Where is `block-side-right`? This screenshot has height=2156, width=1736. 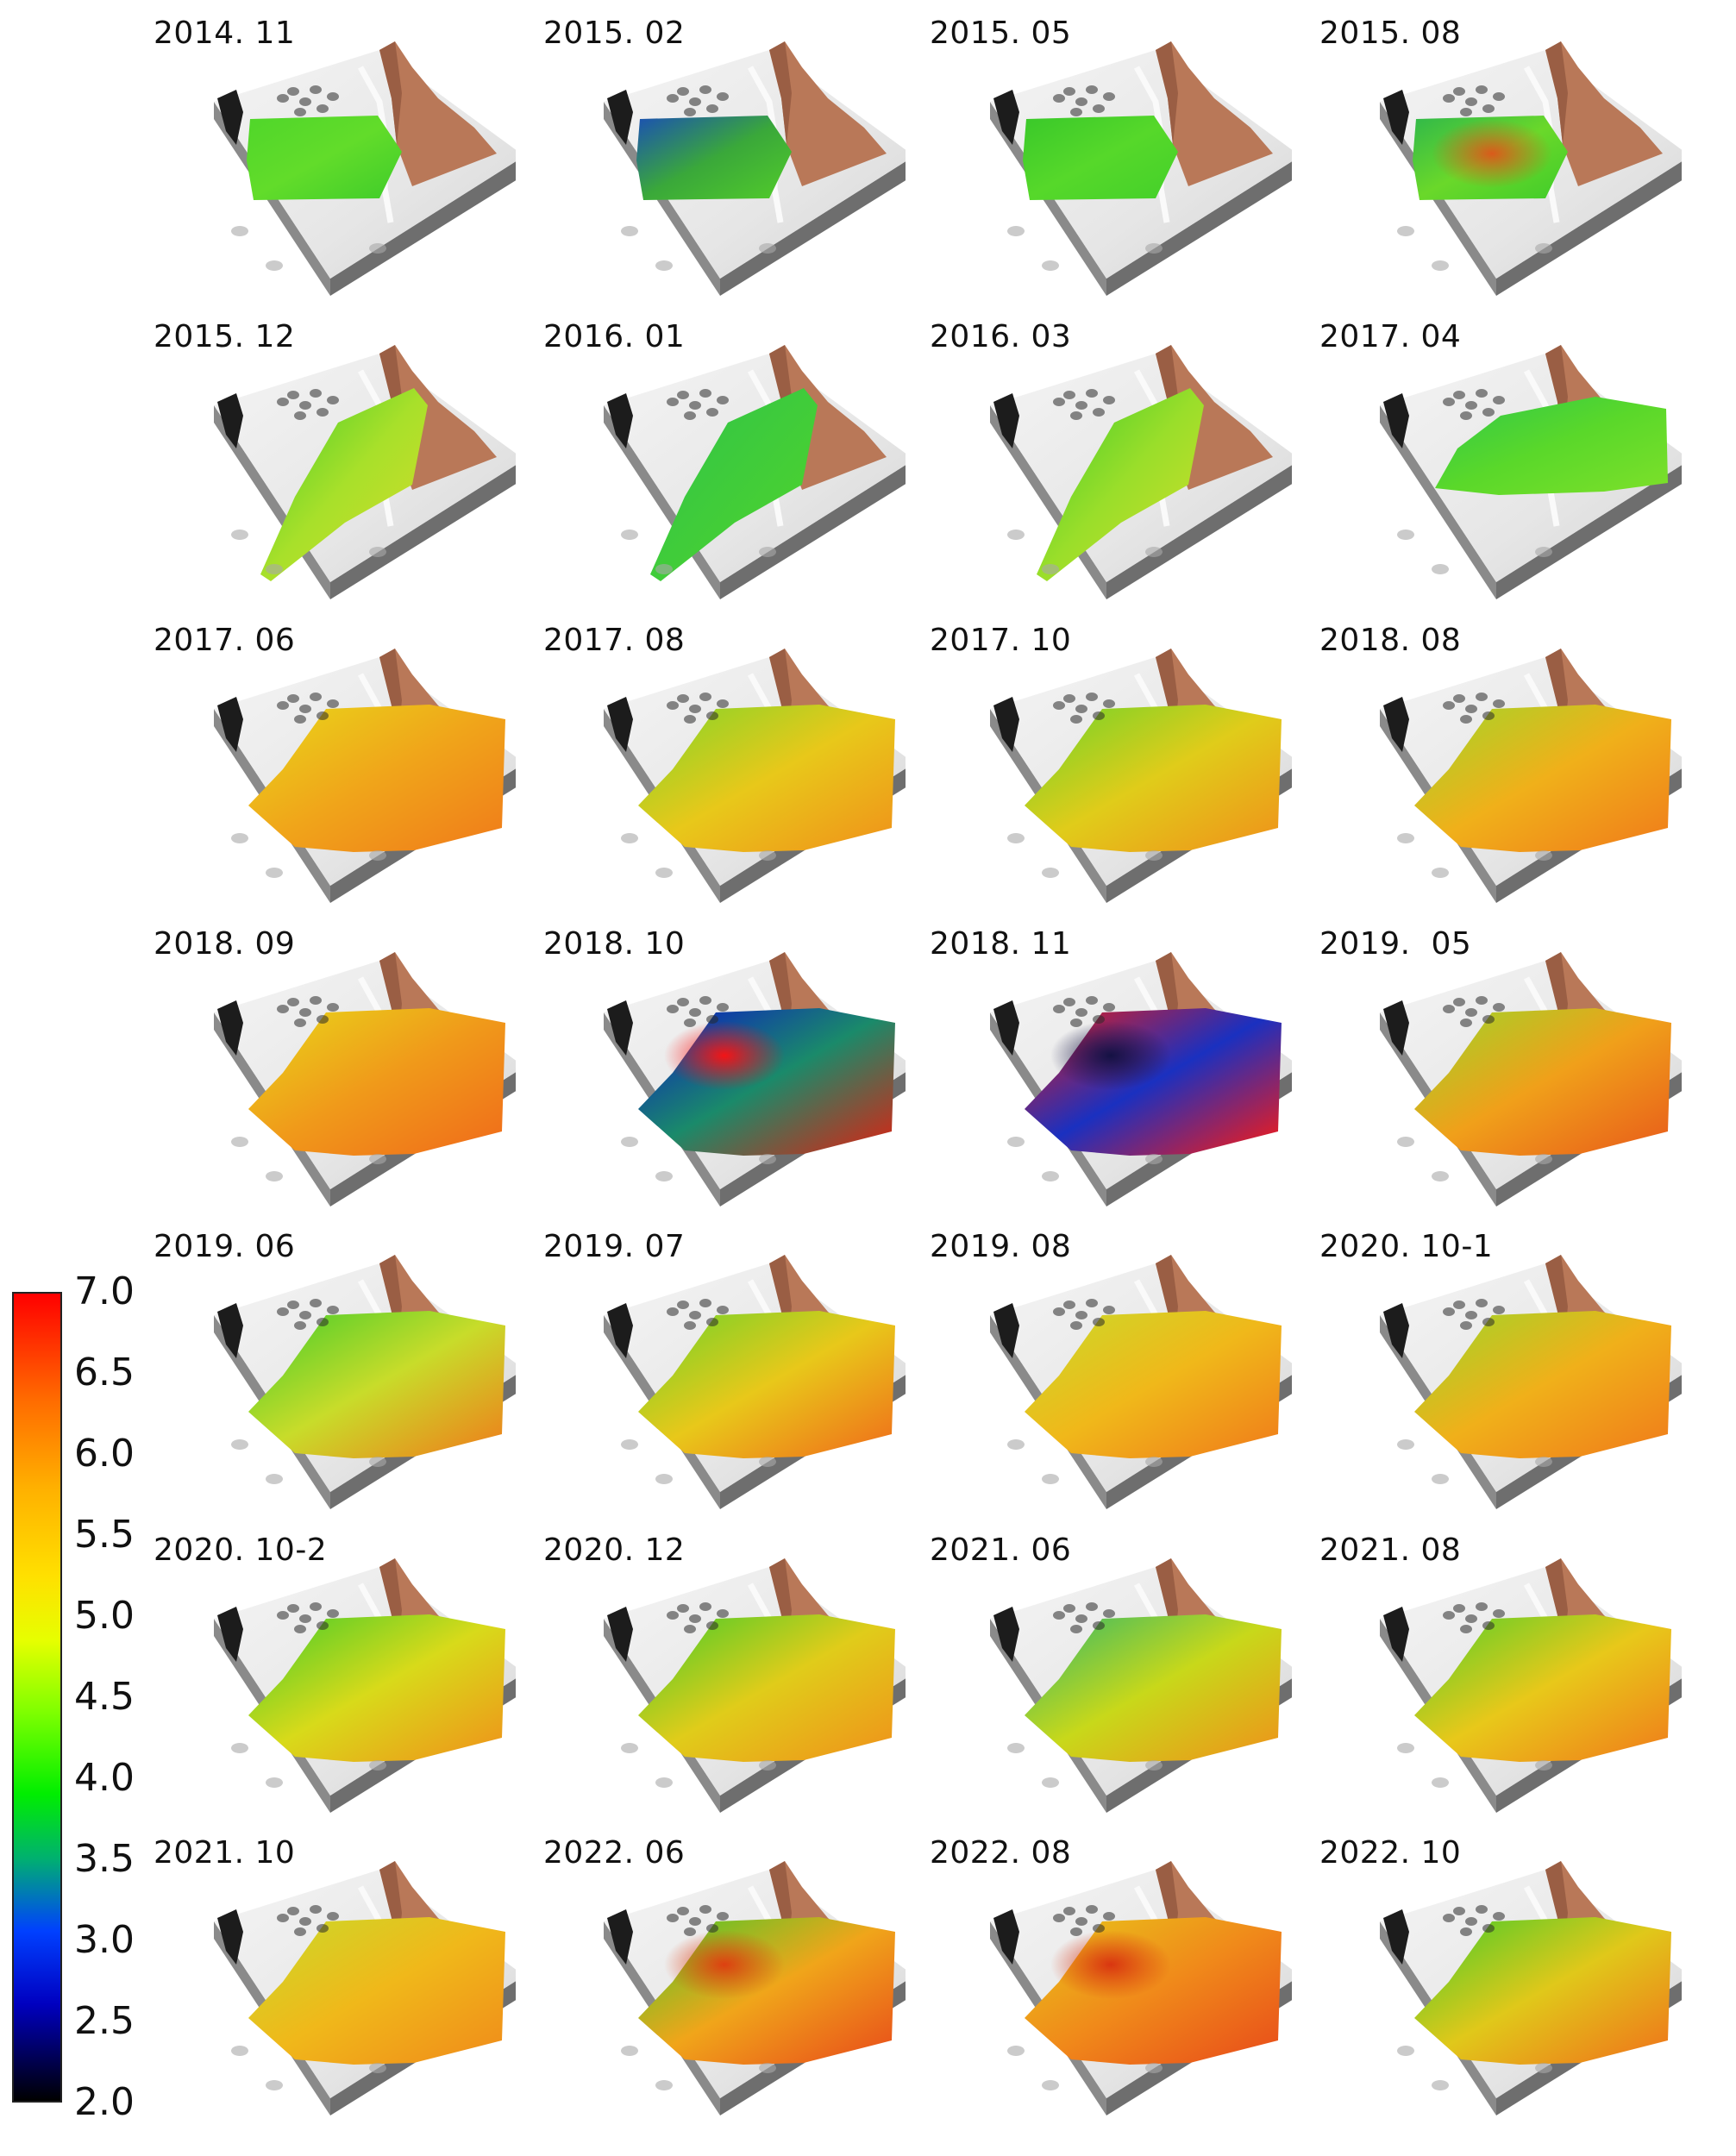
block-side-right is located at coordinates (1589, 532).